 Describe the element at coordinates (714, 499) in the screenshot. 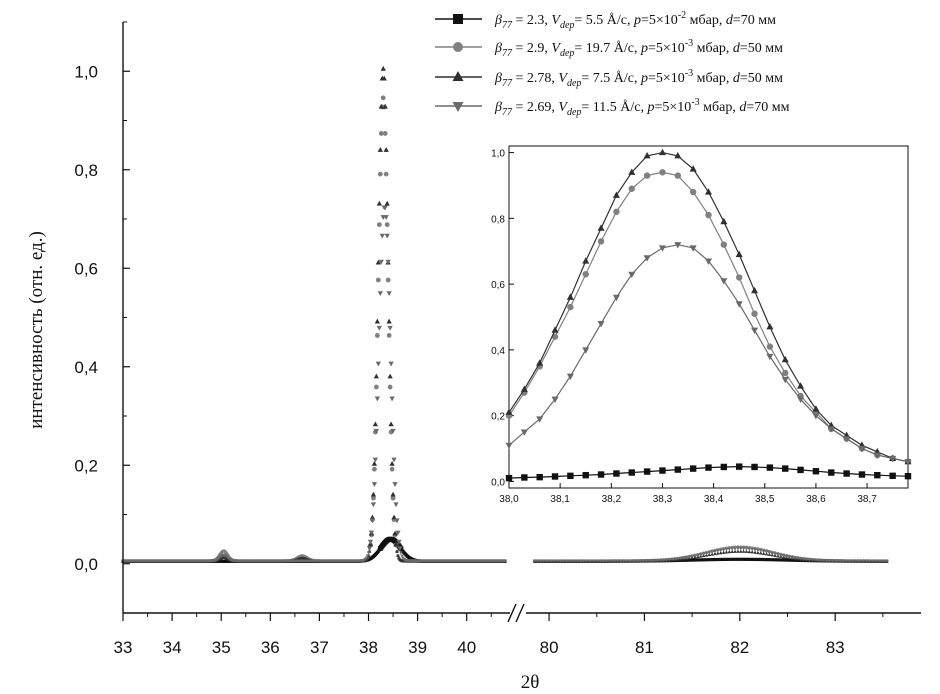

I see `inset-x-tick-label: 38,4` at that location.